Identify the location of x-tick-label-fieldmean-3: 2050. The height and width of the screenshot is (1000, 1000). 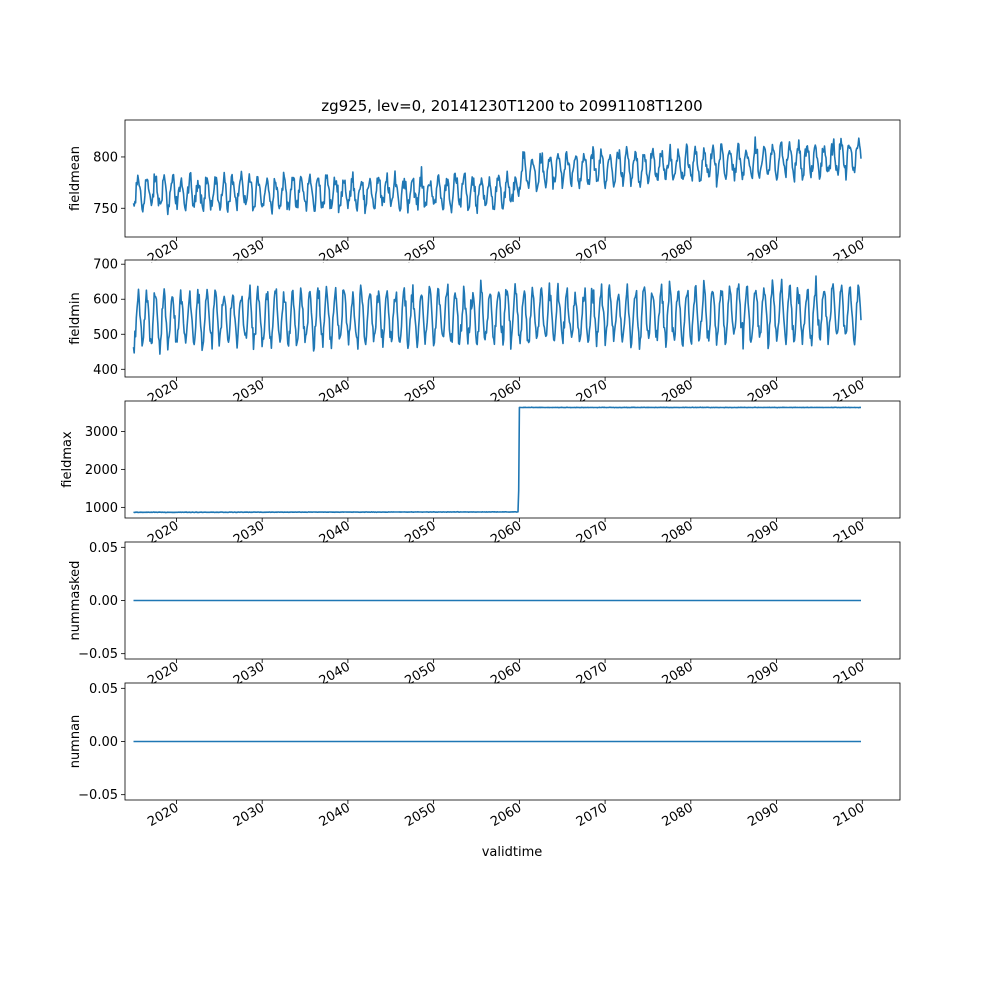
(420, 252).